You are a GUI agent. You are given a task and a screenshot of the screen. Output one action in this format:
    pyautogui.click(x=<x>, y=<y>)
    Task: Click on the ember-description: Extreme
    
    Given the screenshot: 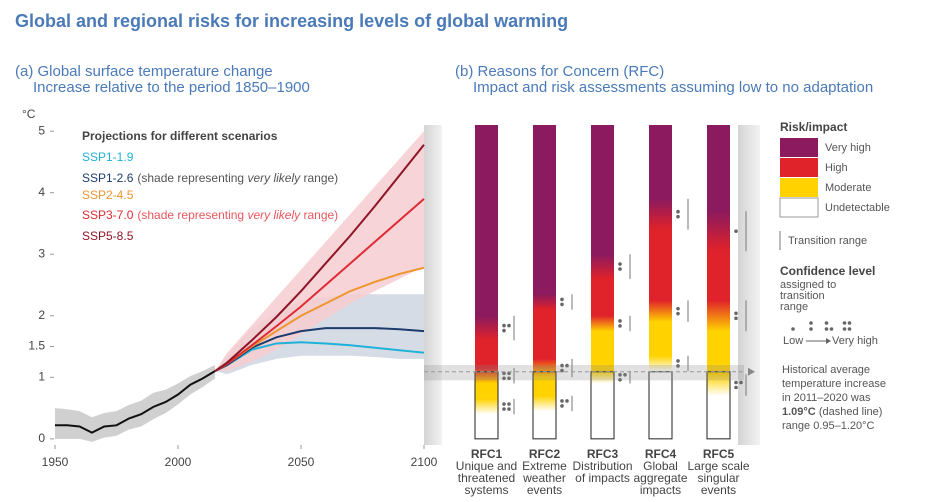 What is the action you would take?
    pyautogui.click(x=544, y=466)
    